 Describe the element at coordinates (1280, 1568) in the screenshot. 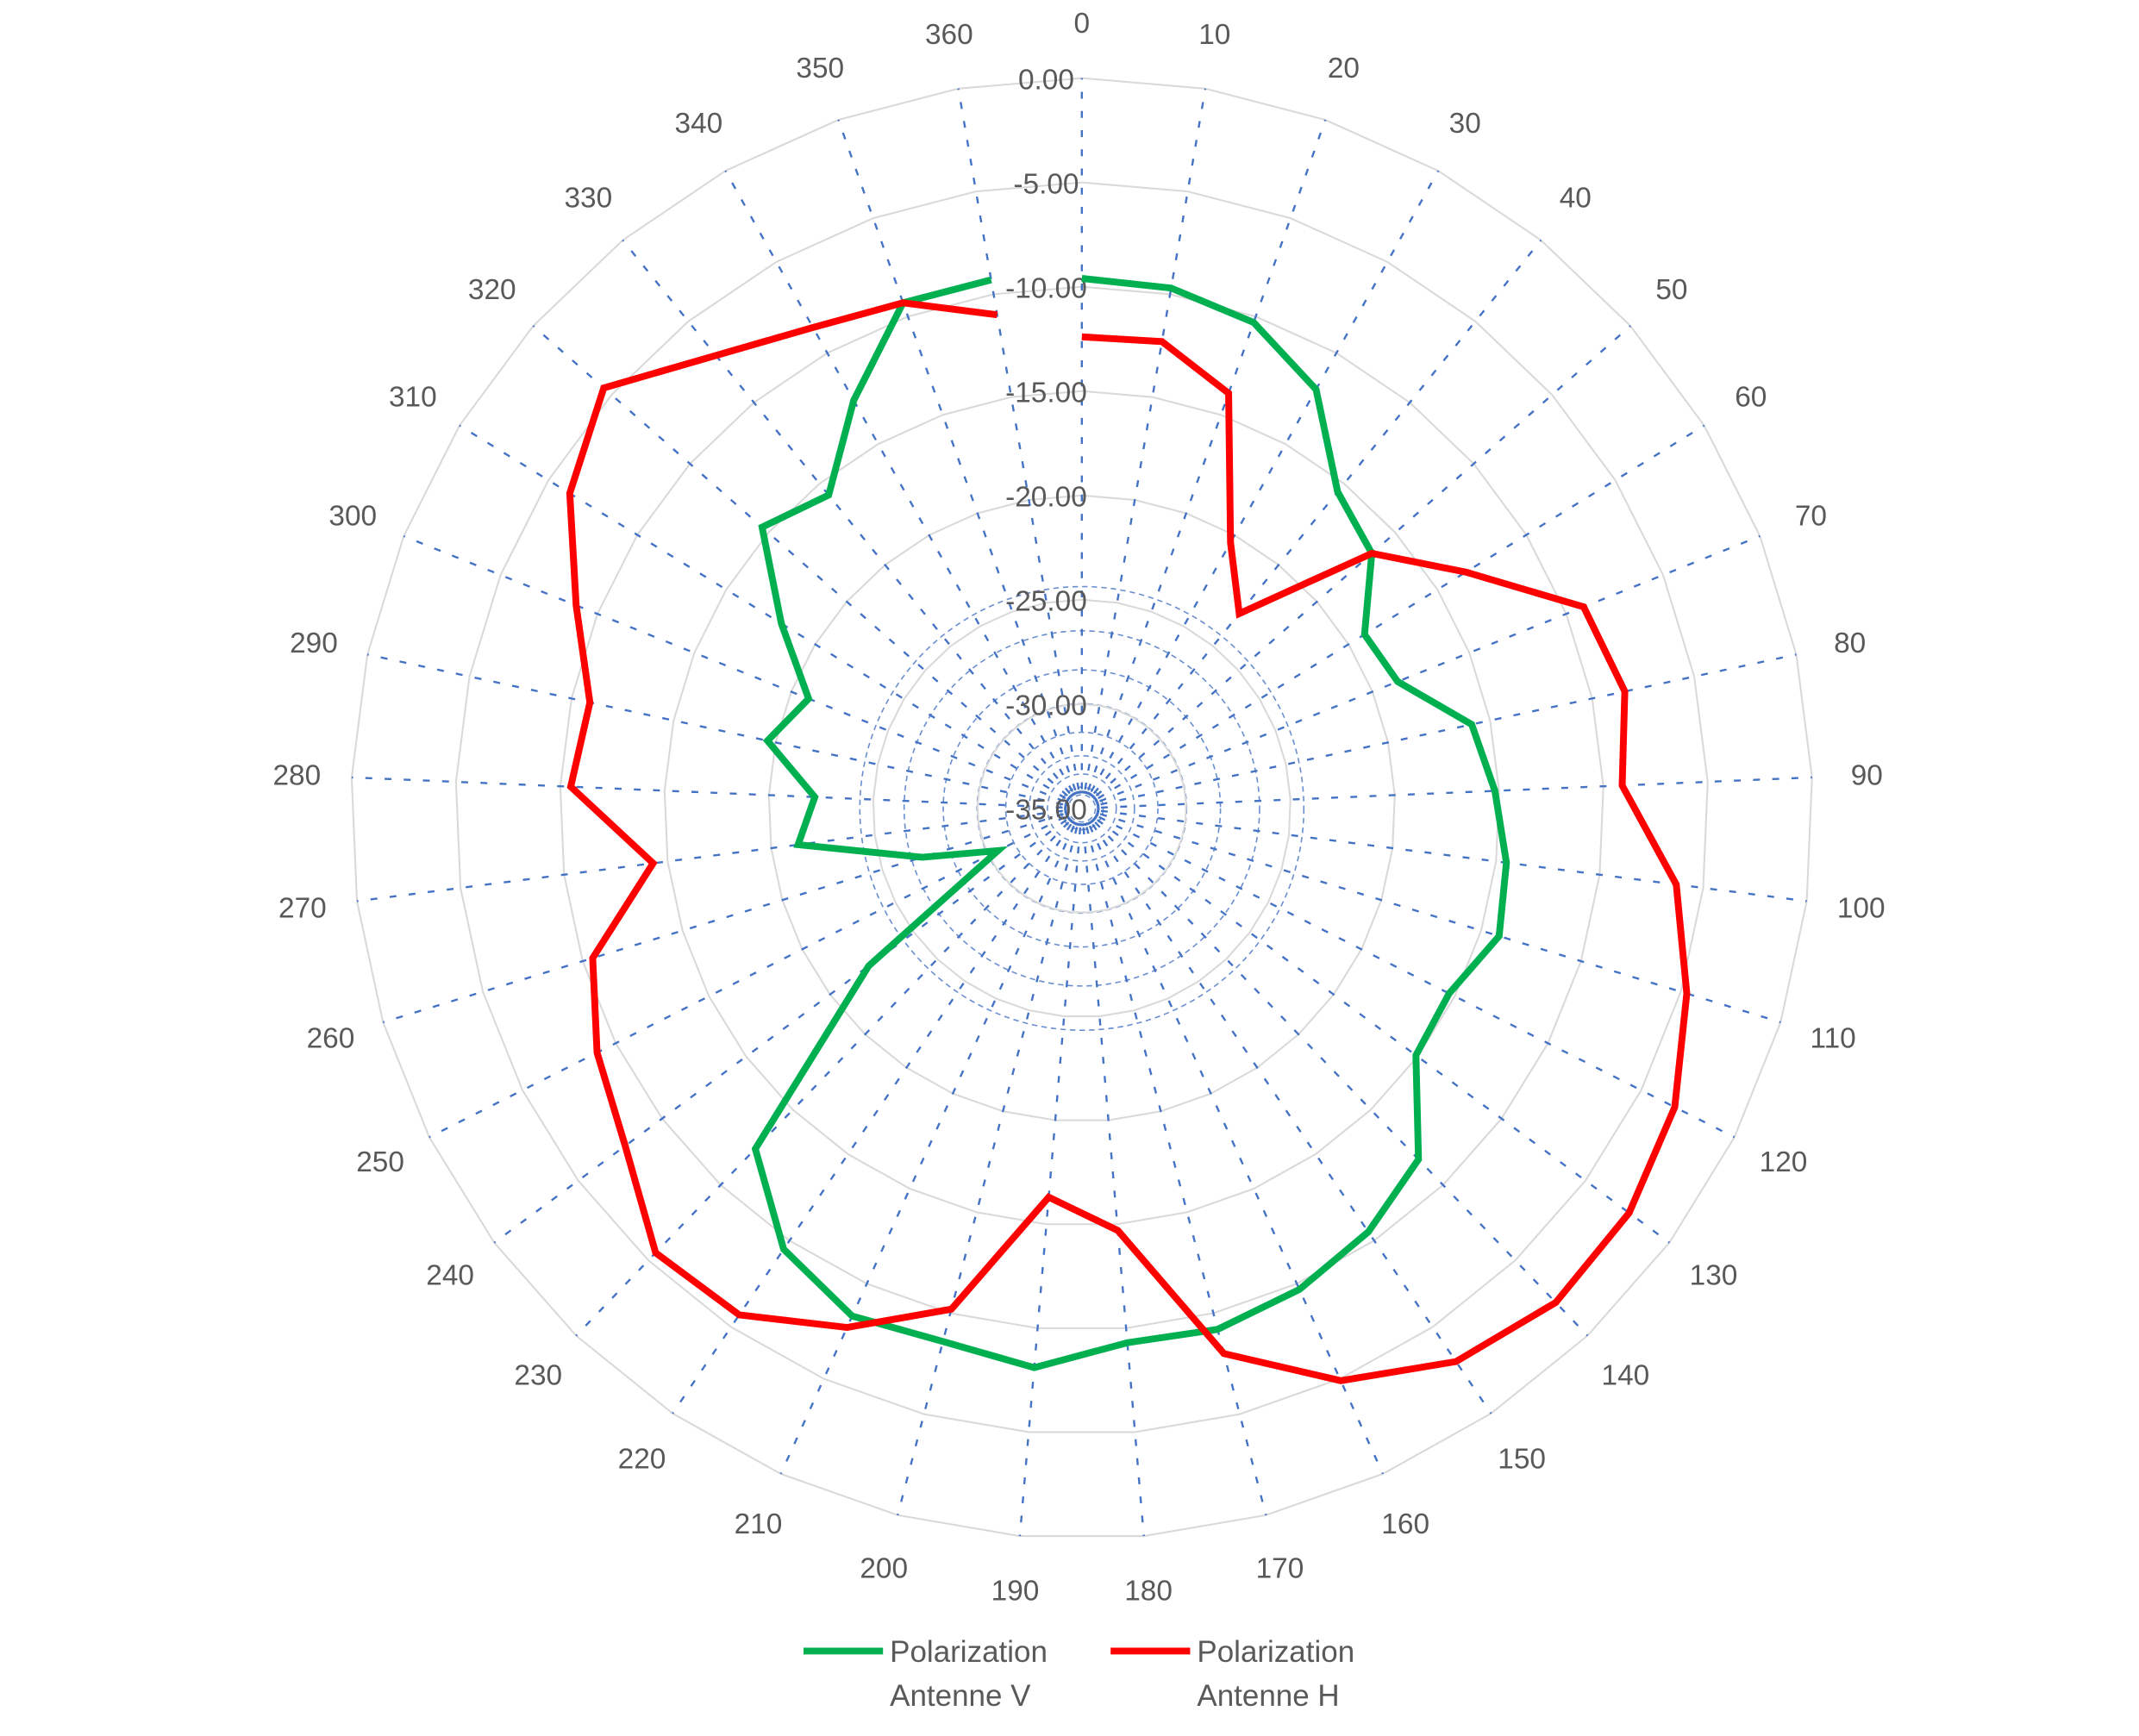

I see `category-label: 170` at that location.